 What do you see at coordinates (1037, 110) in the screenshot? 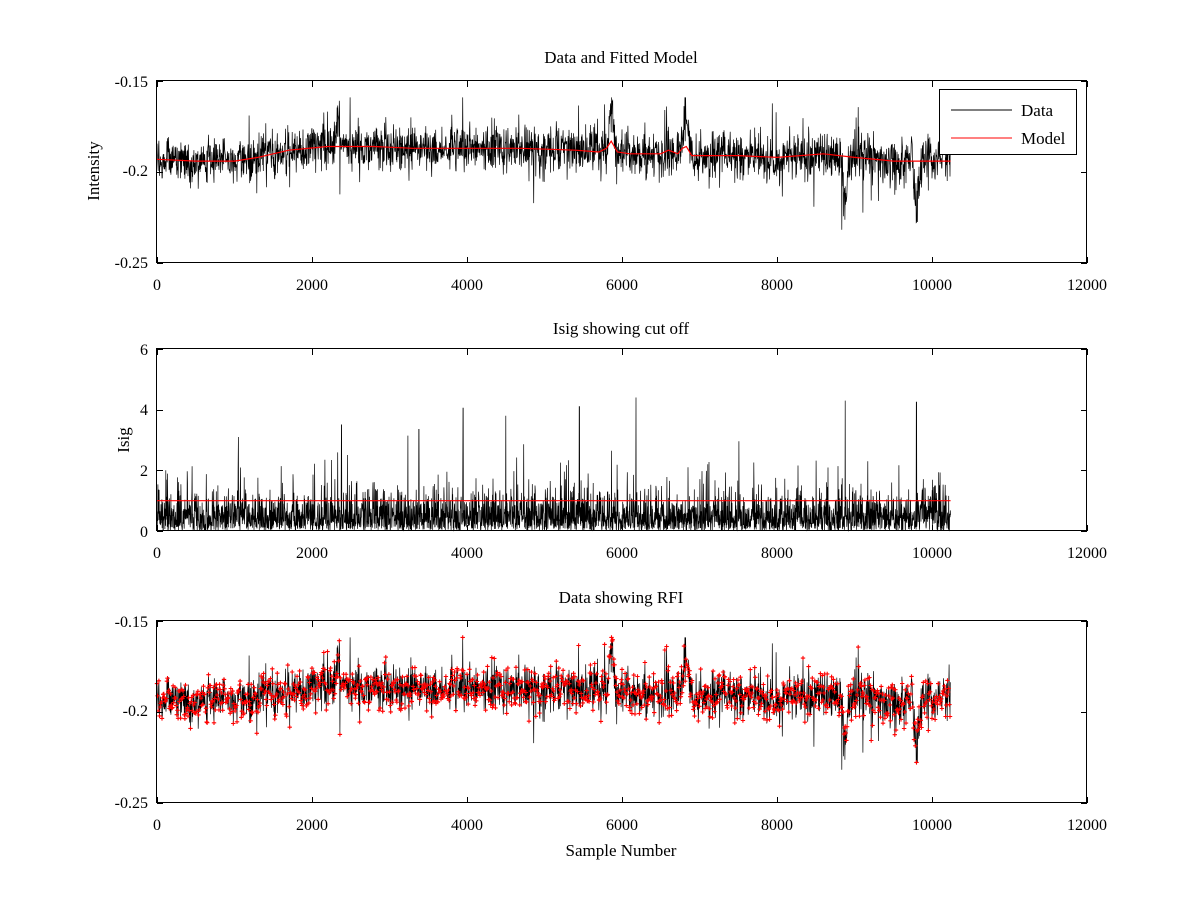
I see `legend-data-label: Data` at bounding box center [1037, 110].